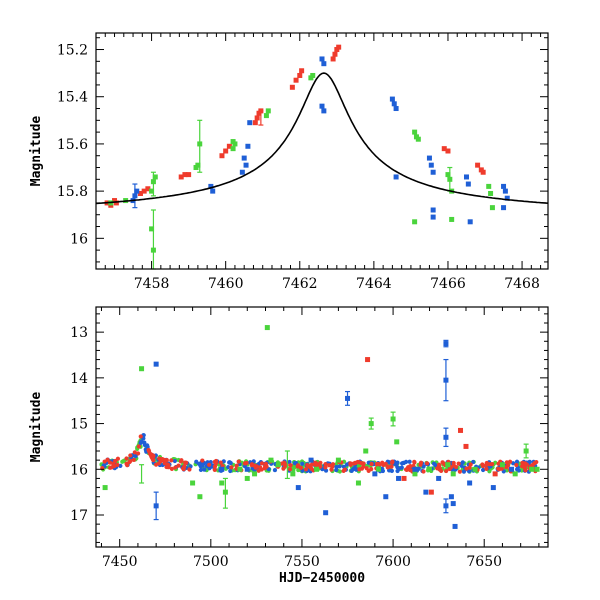 The image size is (600, 600). Describe the element at coordinates (79, 424) in the screenshot. I see `bottom-y-tick-labels: 13 14 15 16 17` at that location.